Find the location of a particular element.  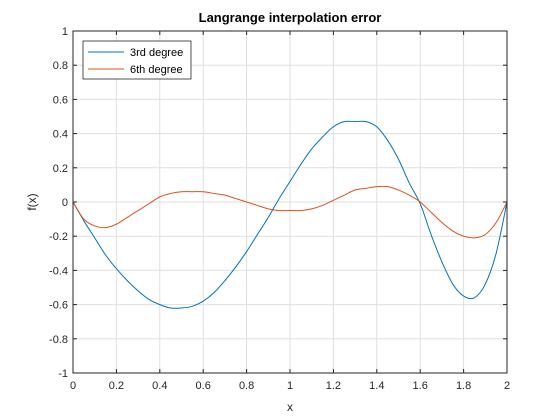

y-tick-label: 0.8 is located at coordinates (60, 66).